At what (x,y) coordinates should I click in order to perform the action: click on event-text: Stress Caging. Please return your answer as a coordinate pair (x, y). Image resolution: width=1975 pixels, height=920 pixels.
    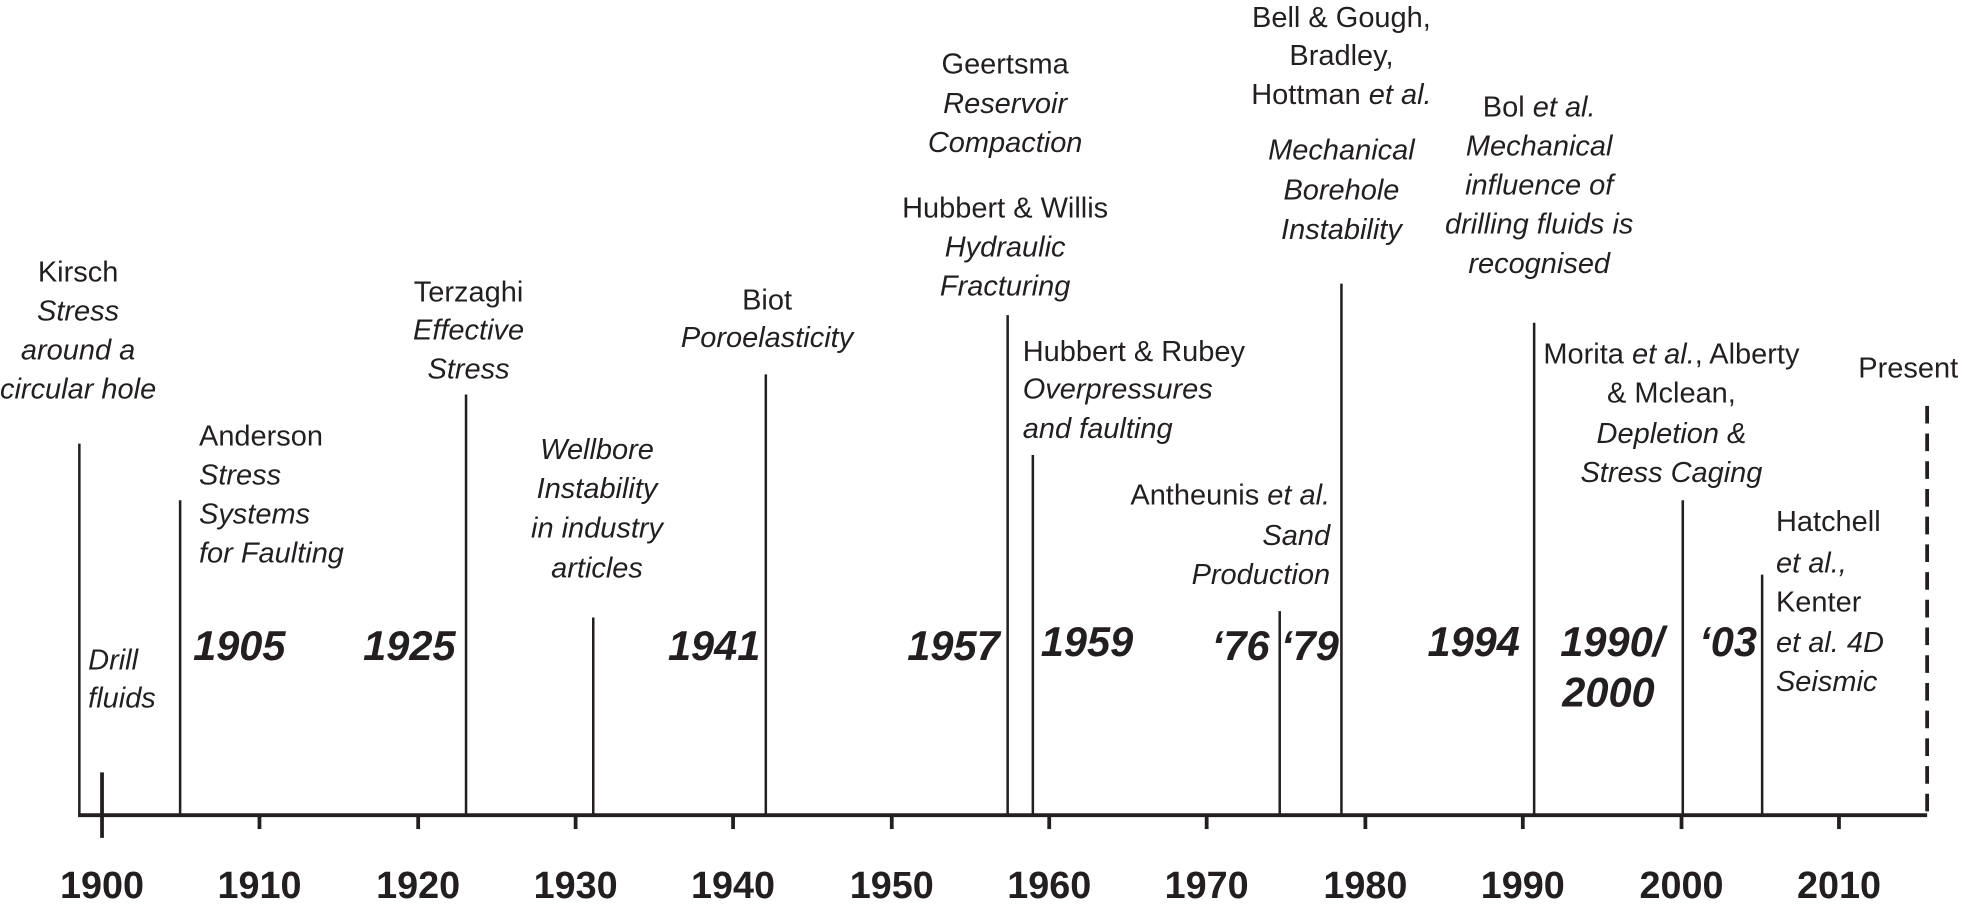
    Looking at the image, I should click on (1671, 473).